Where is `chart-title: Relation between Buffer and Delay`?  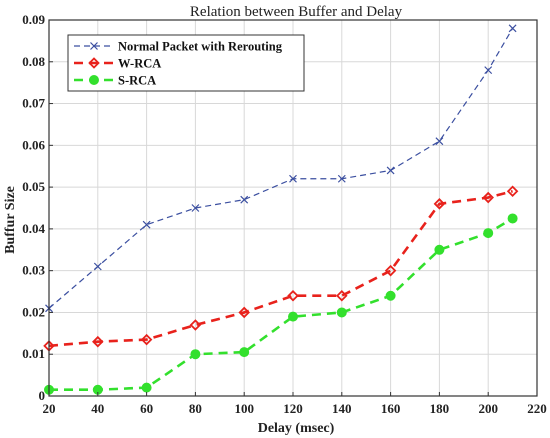 chart-title: Relation between Buffer and Delay is located at coordinates (296, 12).